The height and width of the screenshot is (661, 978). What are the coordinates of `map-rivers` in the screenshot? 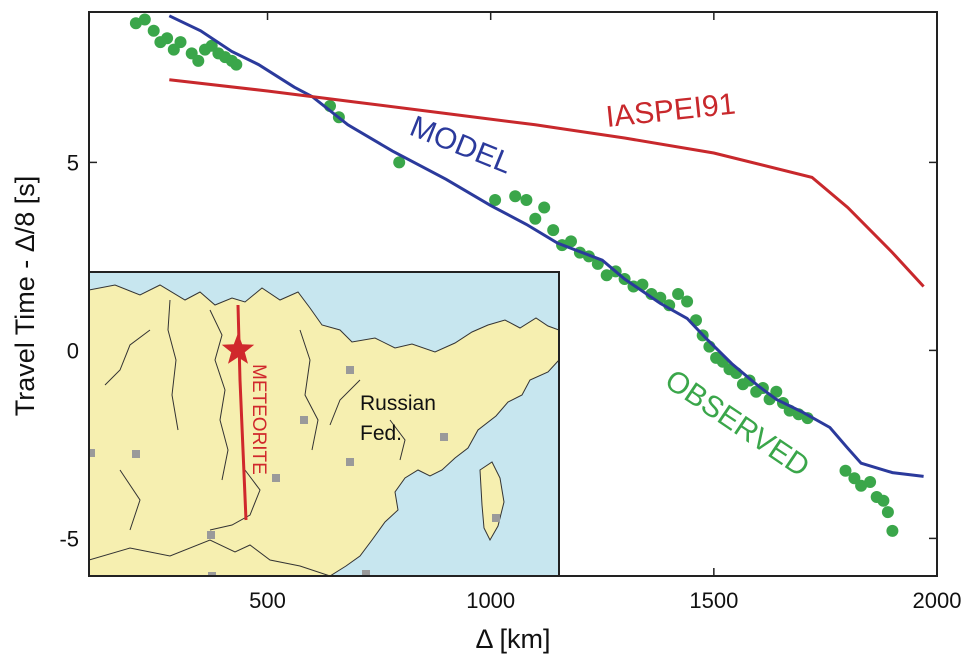 It's located at (255, 415).